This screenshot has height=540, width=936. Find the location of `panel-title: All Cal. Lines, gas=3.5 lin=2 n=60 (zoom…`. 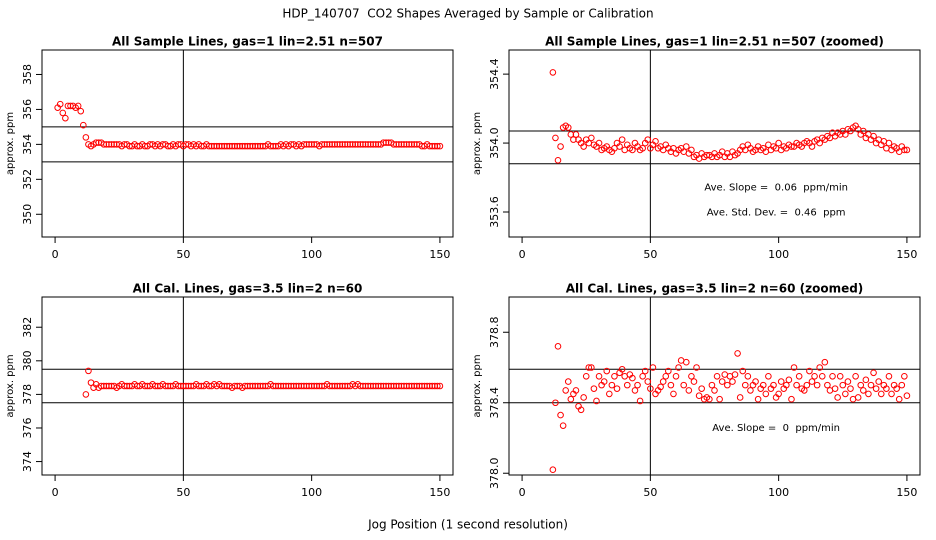

panel-title: All Cal. Lines, gas=3.5 lin=2 n=60 (zoom… is located at coordinates (715, 289).